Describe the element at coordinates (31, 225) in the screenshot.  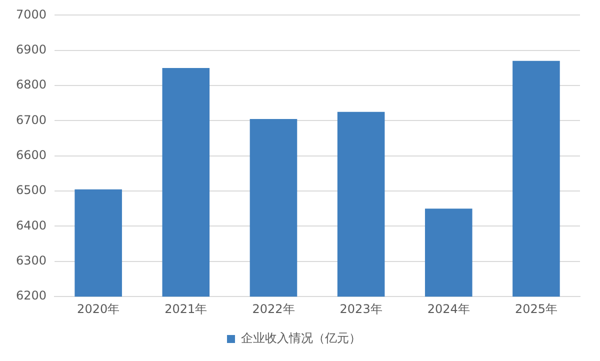
I see `y-tick-label: 6400` at that location.